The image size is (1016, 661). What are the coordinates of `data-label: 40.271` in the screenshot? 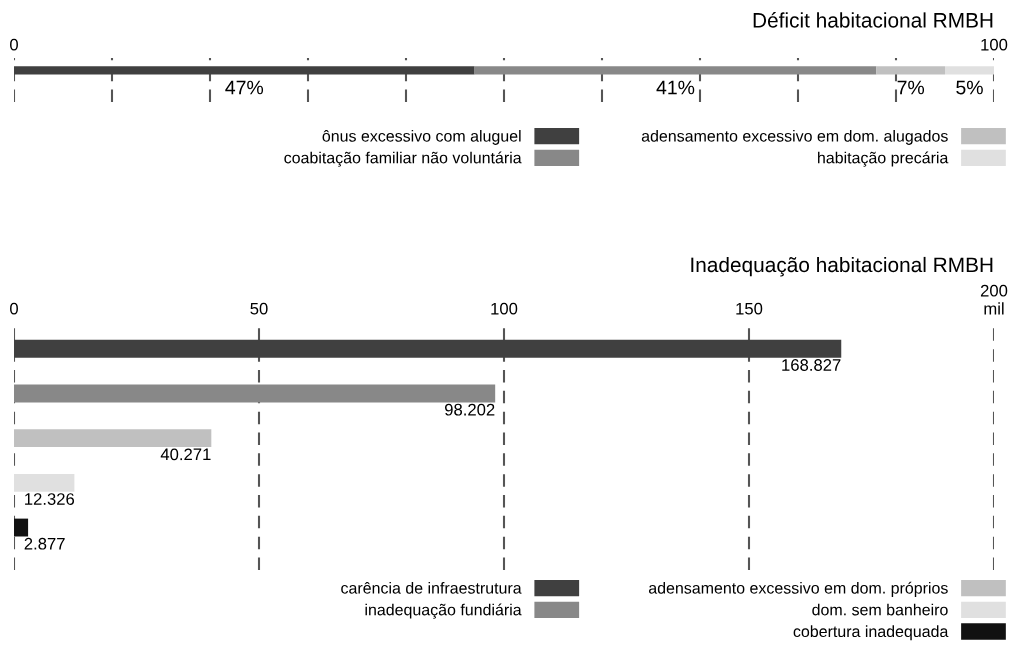 It's located at (185, 454).